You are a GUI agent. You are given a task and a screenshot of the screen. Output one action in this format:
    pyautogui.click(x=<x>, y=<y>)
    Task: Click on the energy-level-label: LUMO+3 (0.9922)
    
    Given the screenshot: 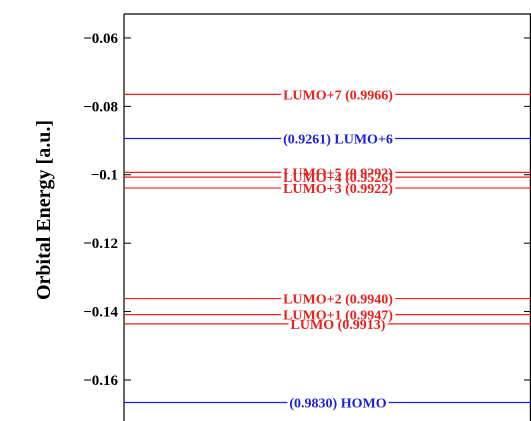 What is the action you would take?
    pyautogui.click(x=338, y=189)
    